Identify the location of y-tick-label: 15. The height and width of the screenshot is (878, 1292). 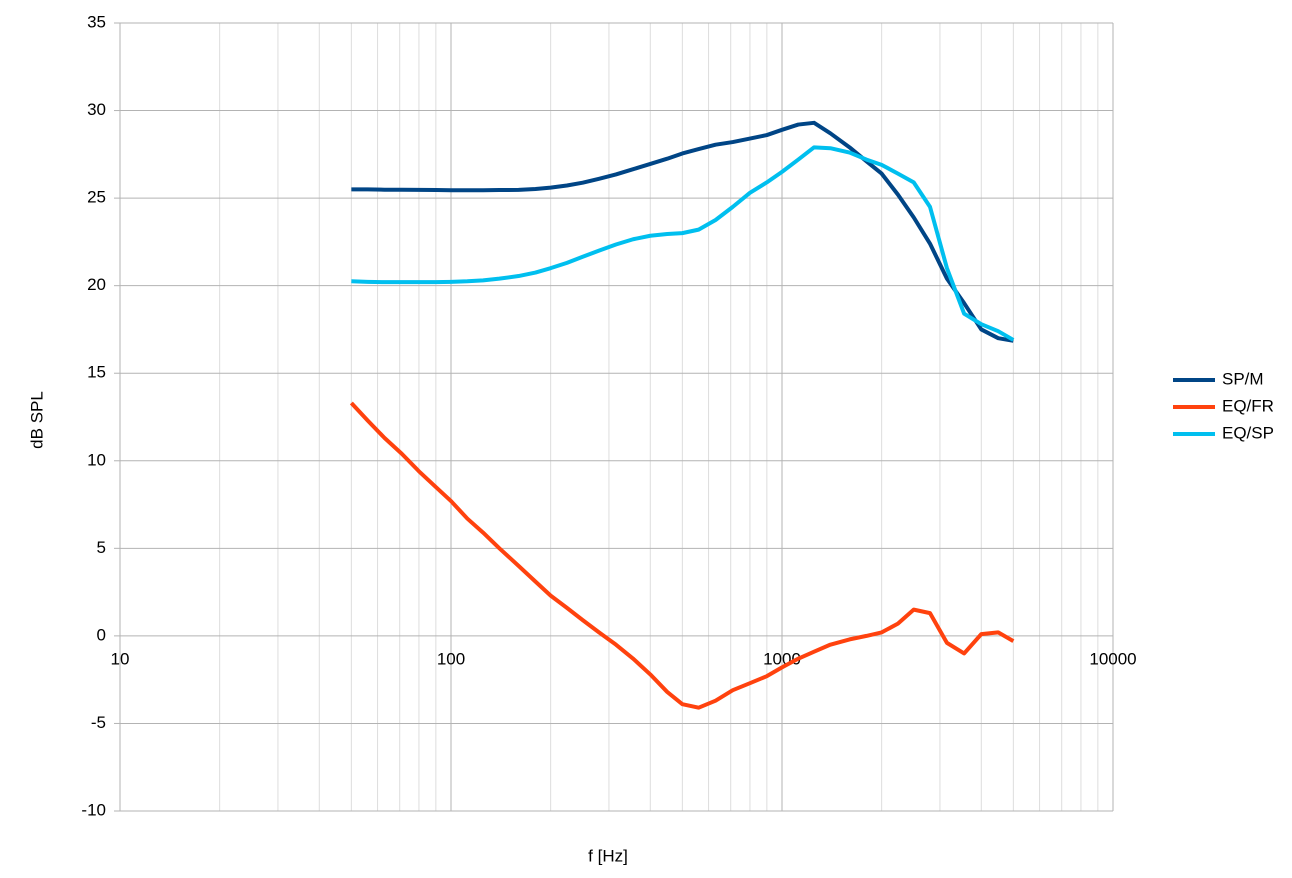
(96, 372).